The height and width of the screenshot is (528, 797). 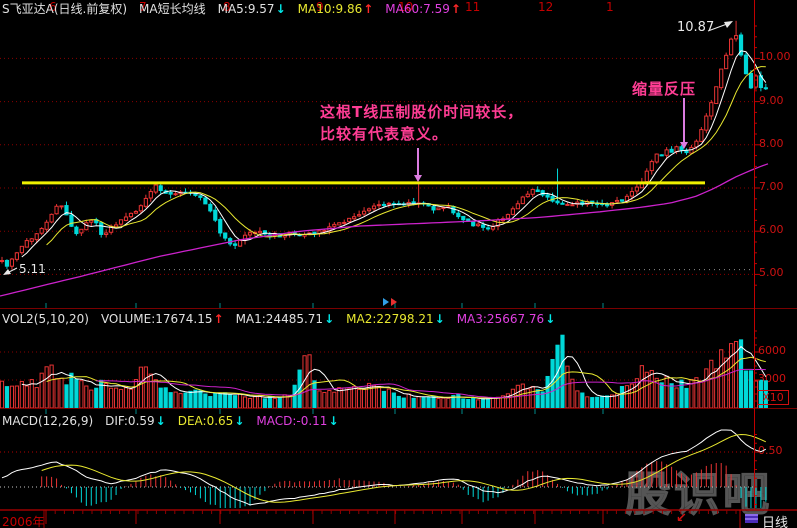 What do you see at coordinates (53, 7) in the screenshot?
I see `timeline-month-label: 6` at bounding box center [53, 7].